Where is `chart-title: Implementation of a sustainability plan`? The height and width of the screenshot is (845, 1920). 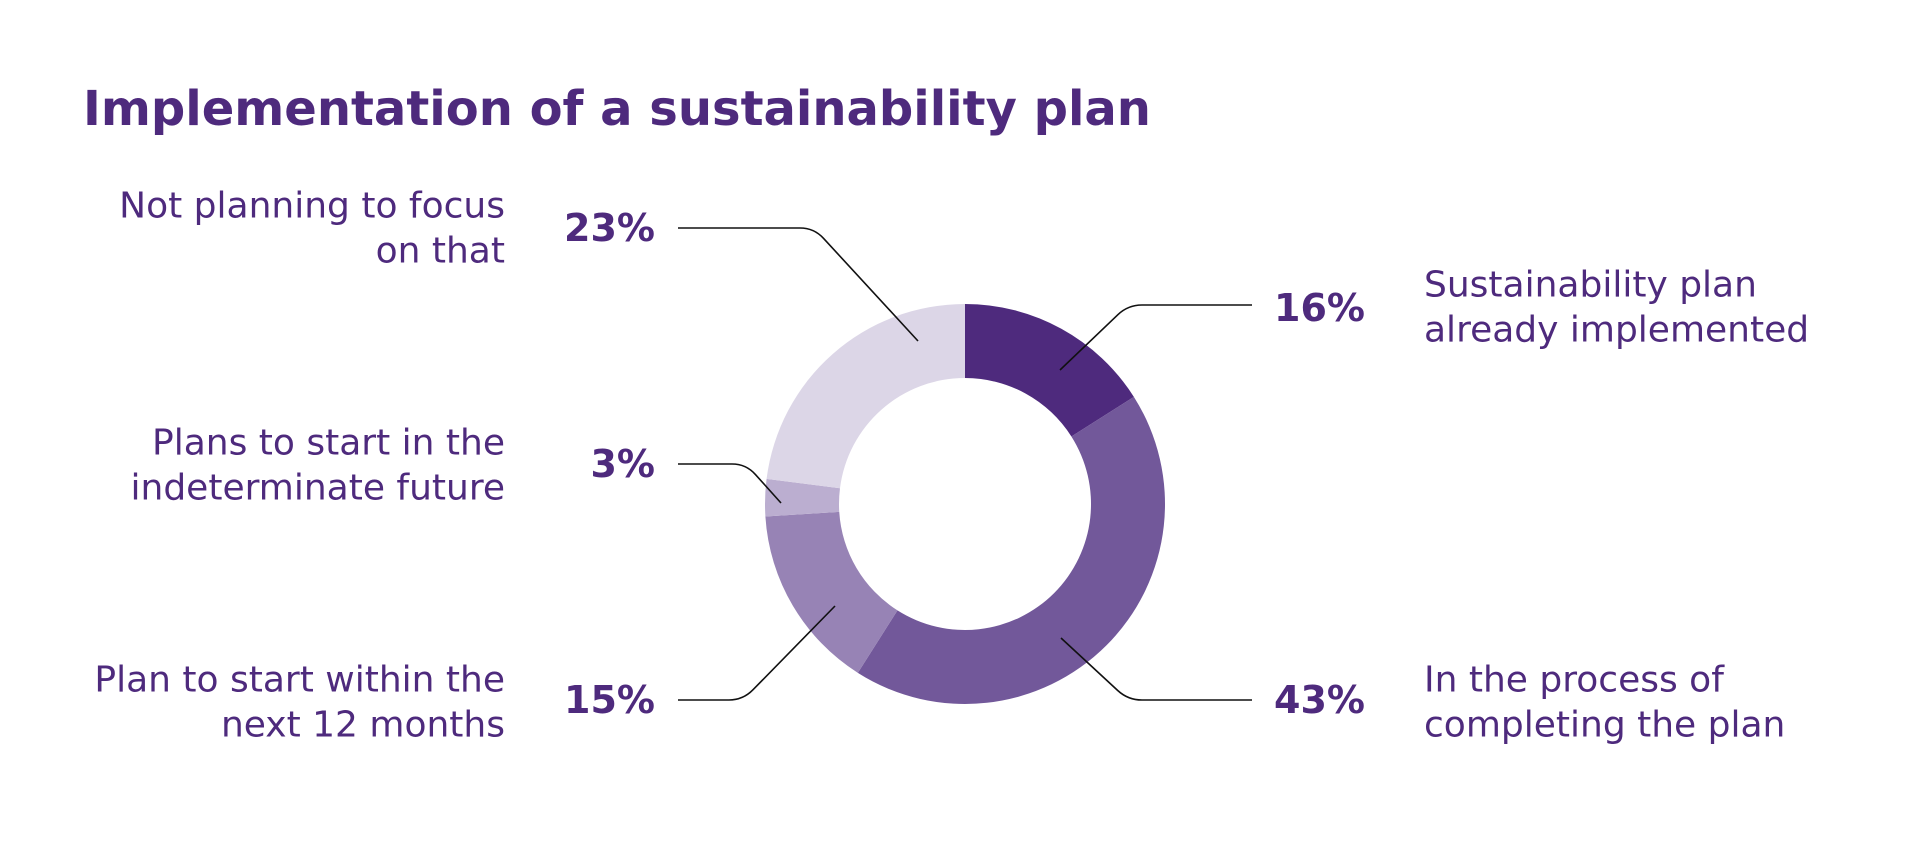 chart-title: Implementation of a sustainability plan is located at coordinates (617, 109).